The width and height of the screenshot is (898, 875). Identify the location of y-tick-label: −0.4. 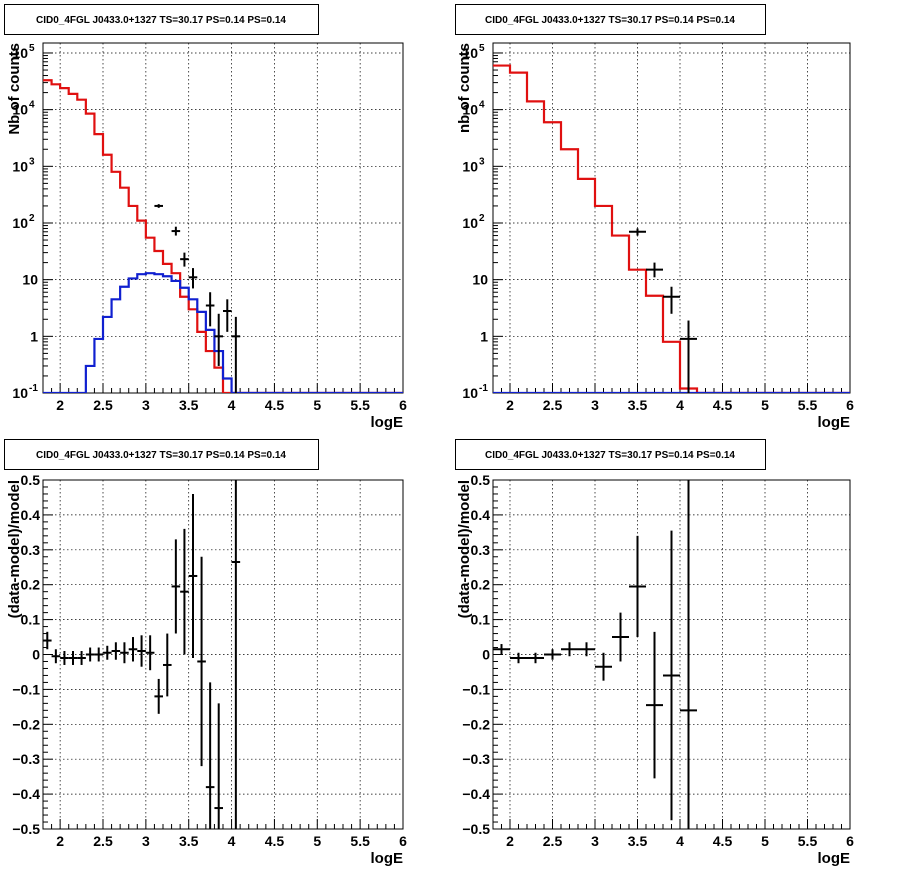
(476, 794).